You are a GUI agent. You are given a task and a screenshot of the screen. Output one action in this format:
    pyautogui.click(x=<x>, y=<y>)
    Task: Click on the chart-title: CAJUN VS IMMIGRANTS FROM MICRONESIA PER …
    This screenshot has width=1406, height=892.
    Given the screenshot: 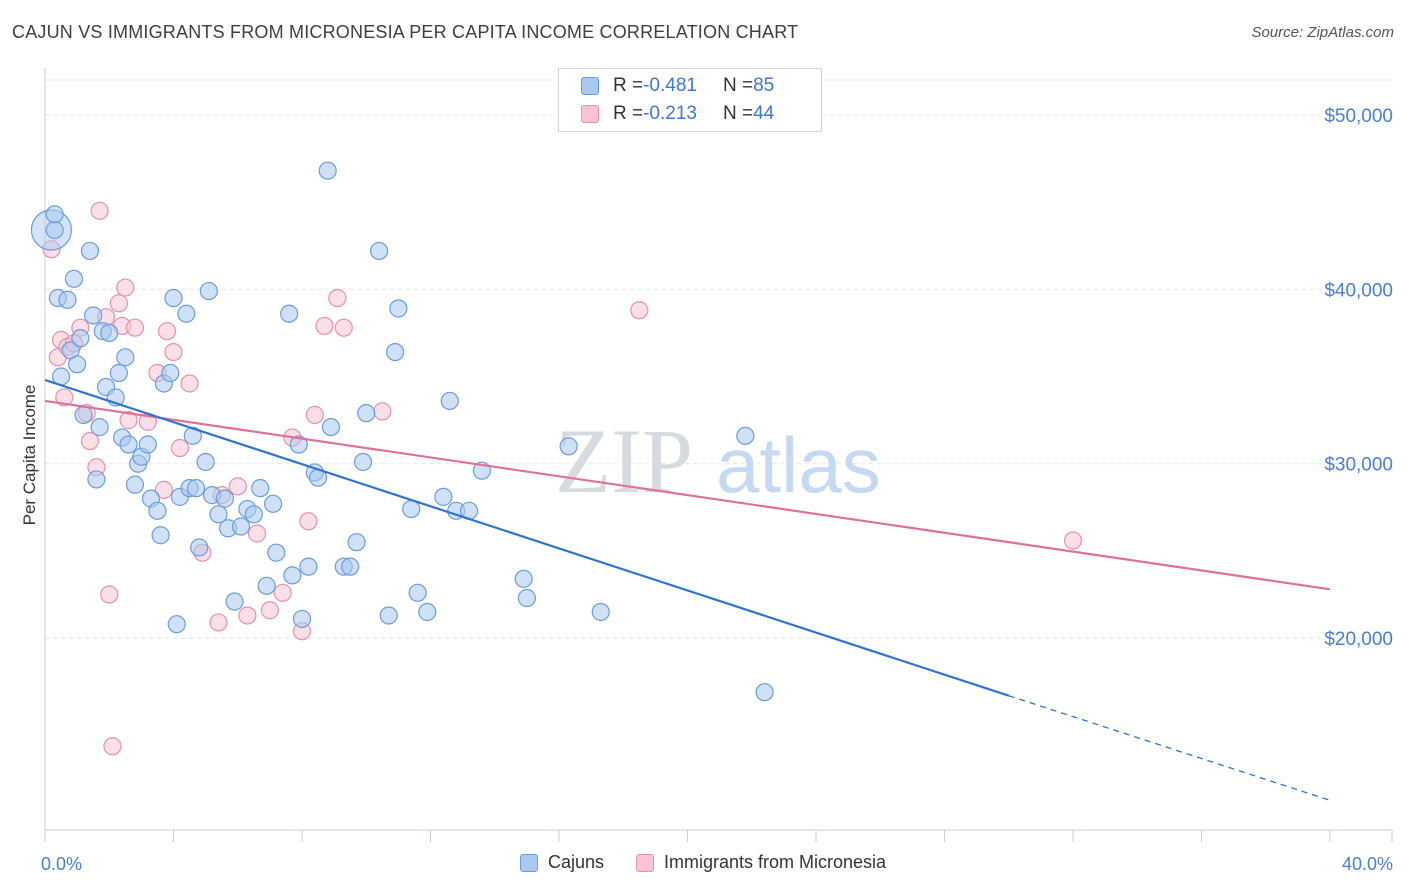 What is the action you would take?
    pyautogui.click(x=405, y=32)
    